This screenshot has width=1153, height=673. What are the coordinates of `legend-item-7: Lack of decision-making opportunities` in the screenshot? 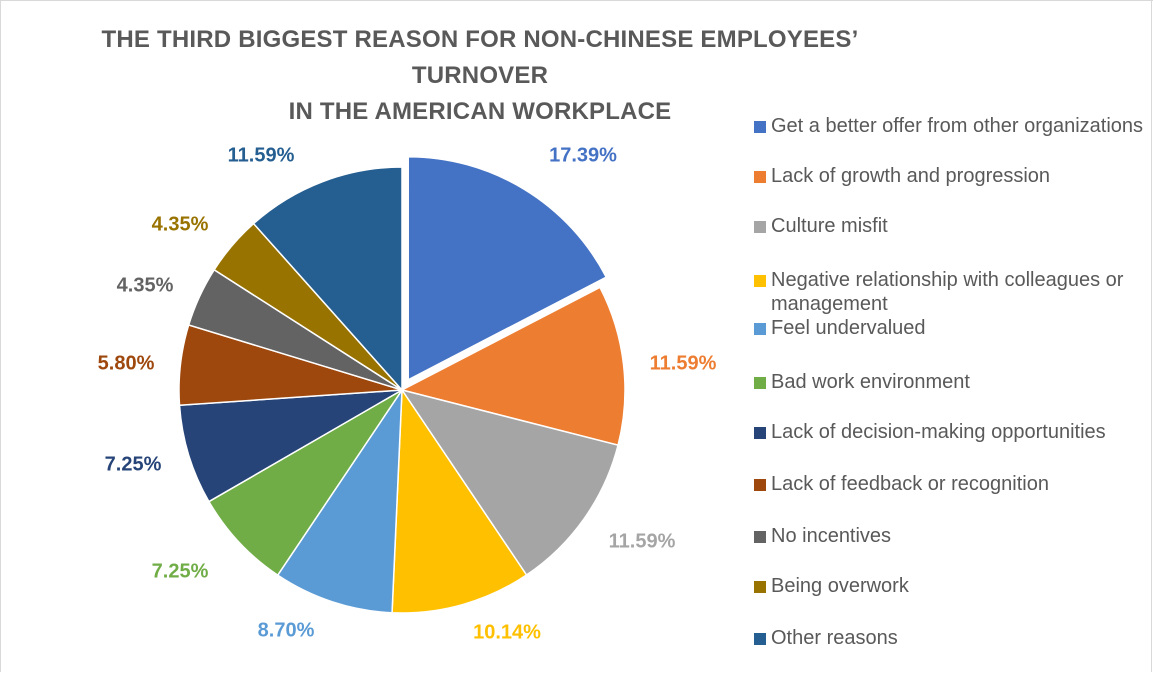 It's located at (951, 432).